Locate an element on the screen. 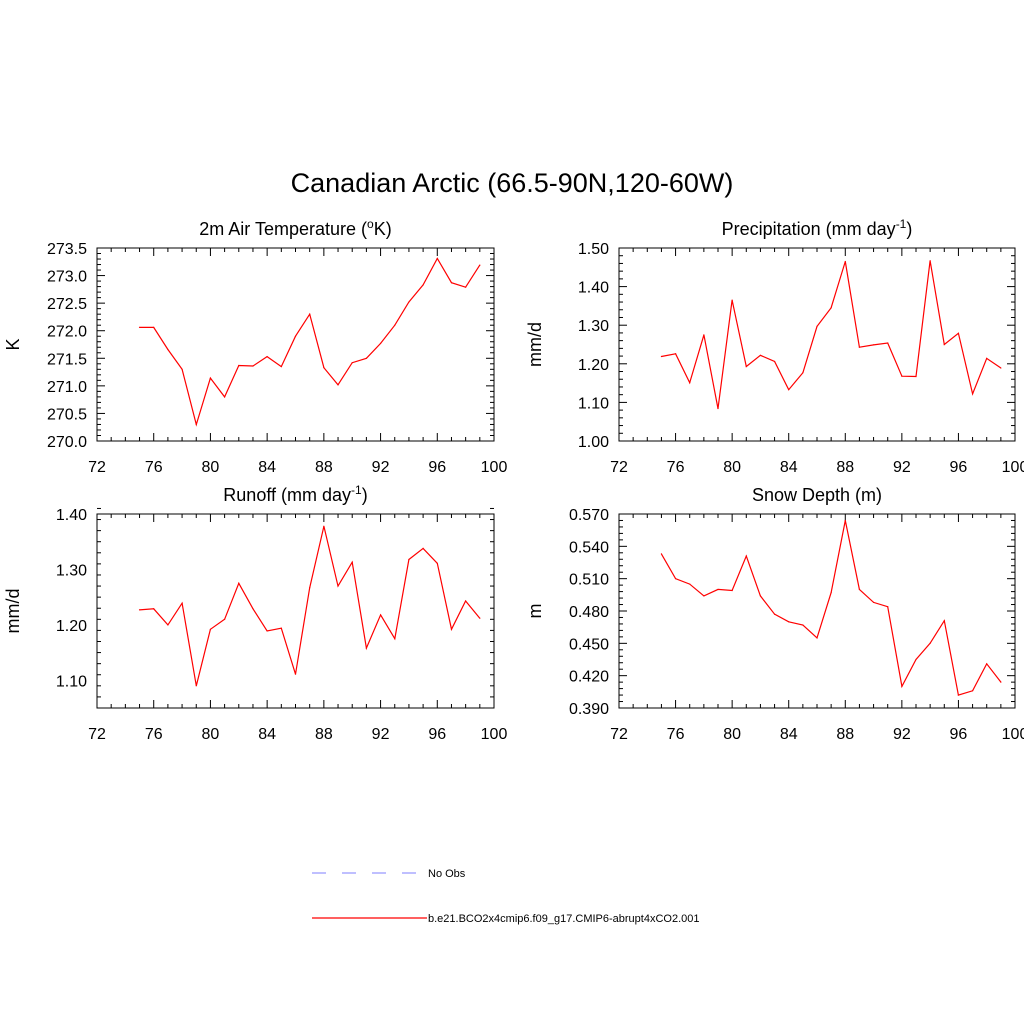 This screenshot has width=1024, height=1024. y-tick-label: 1.50 is located at coordinates (593, 249).